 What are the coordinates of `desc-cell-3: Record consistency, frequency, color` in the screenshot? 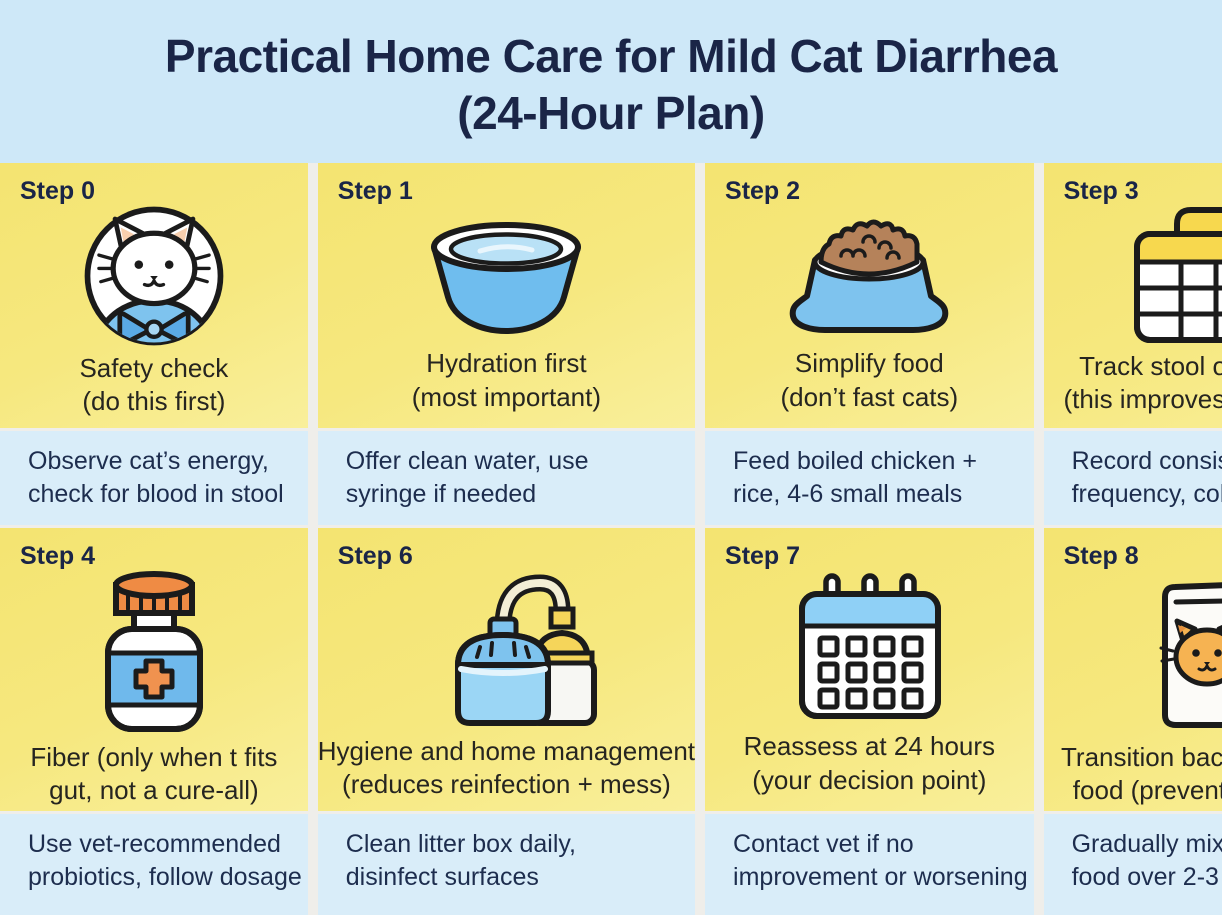 It's located at (1132, 478).